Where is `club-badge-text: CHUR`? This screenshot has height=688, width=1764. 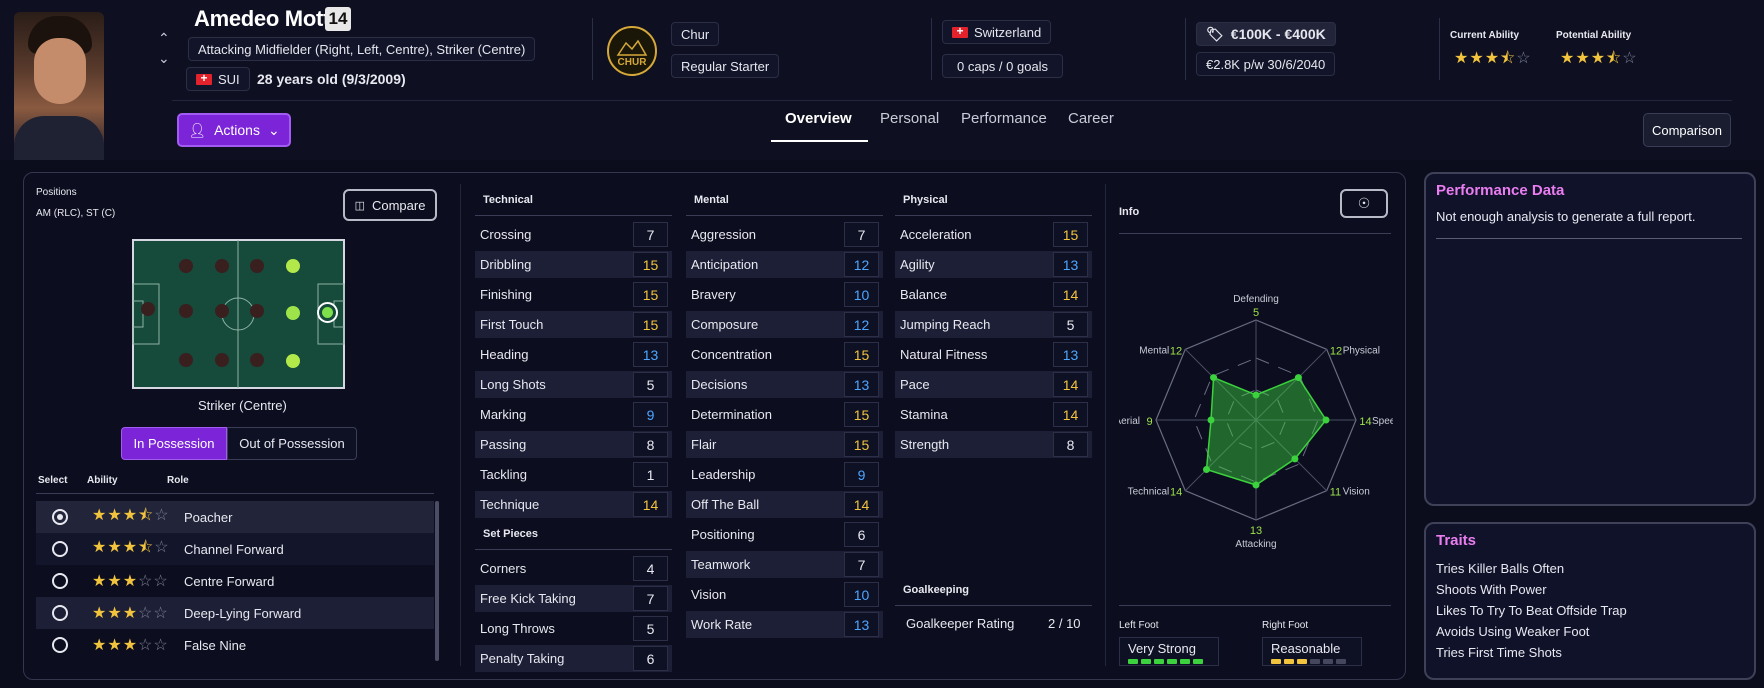 club-badge-text: CHUR is located at coordinates (633, 62).